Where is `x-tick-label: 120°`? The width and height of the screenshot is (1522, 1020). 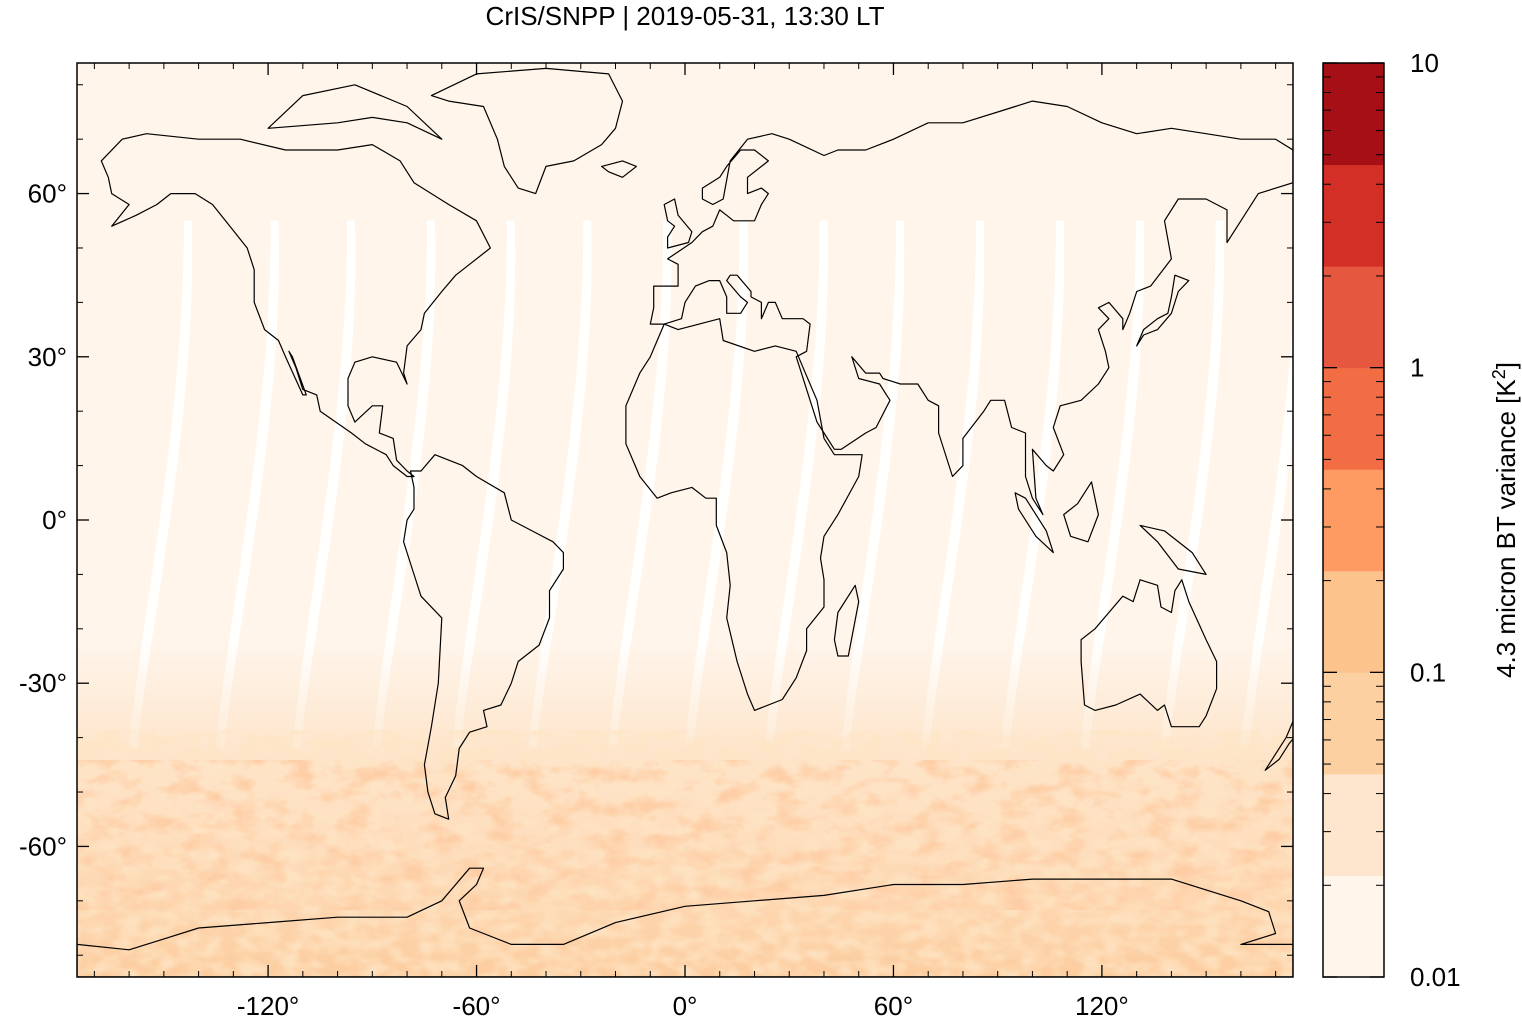
x-tick-label: 120° is located at coordinates (1102, 1005).